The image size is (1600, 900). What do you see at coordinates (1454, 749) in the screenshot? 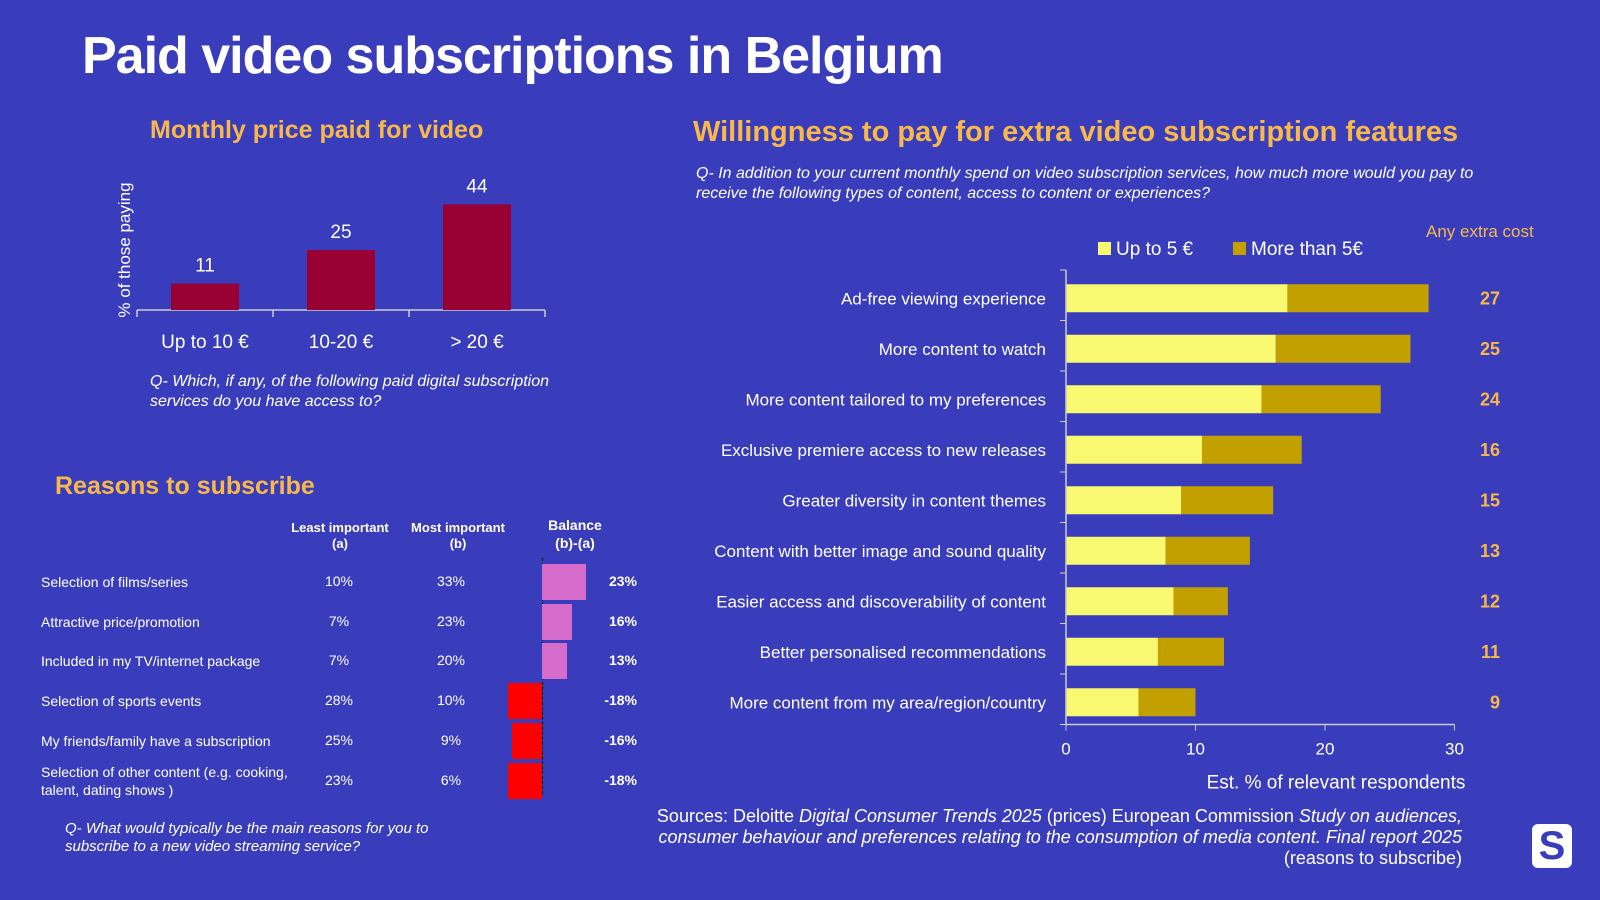
I see `x-tick-label: 30` at bounding box center [1454, 749].